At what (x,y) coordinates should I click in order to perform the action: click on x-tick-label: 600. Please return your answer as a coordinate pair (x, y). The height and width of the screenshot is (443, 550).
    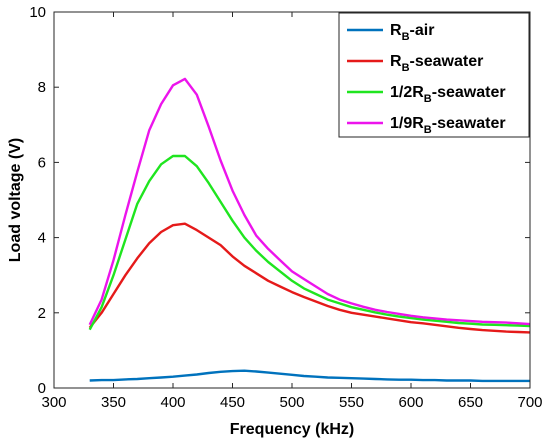
    Looking at the image, I should click on (410, 402).